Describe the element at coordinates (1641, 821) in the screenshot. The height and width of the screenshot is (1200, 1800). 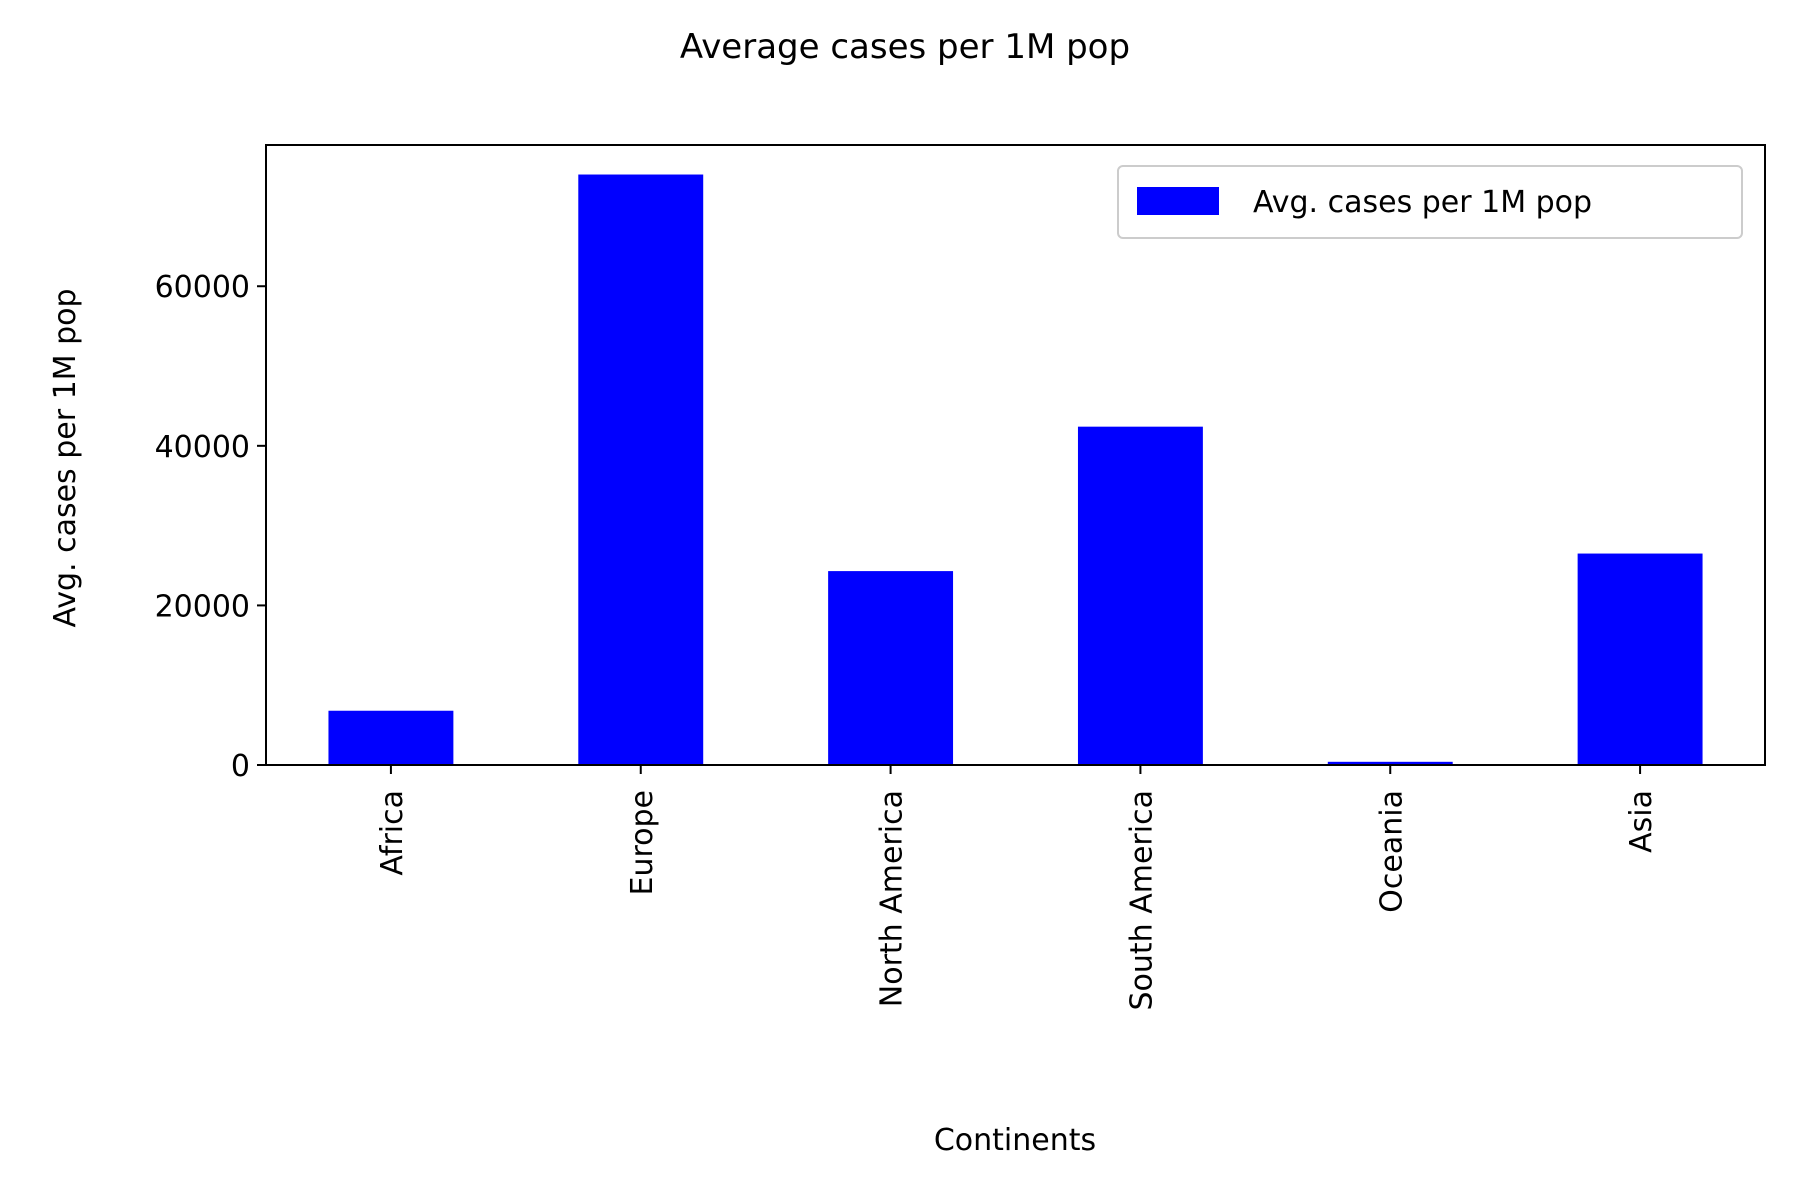
I see `x-tick-label: Asia` at that location.